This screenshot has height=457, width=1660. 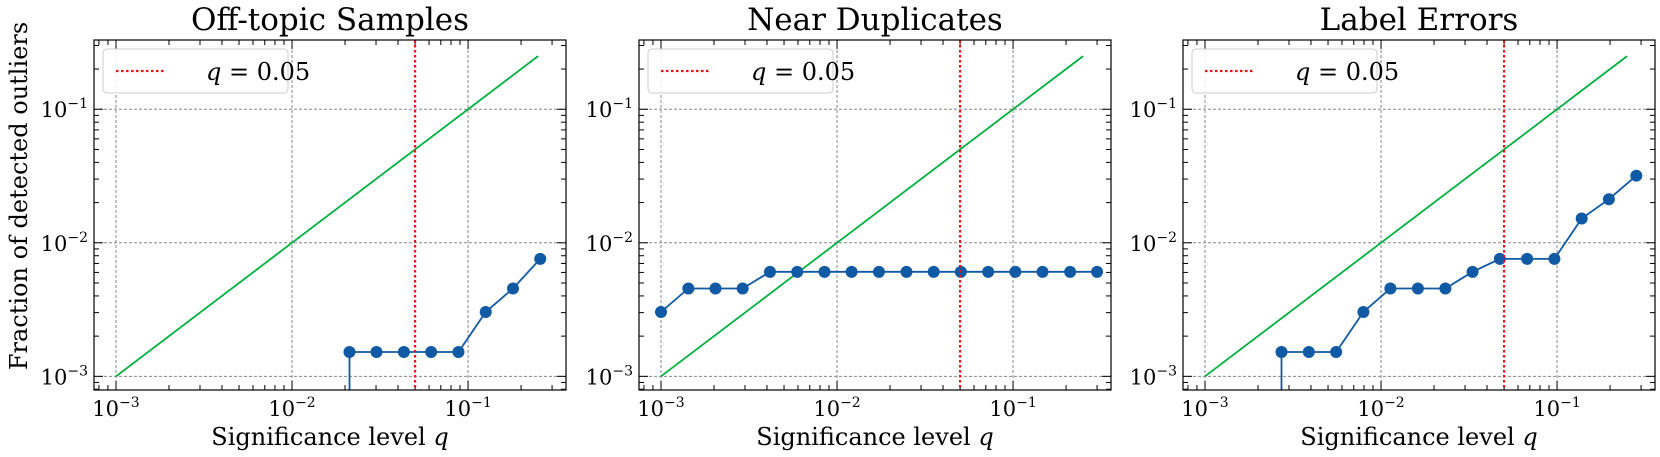 What do you see at coordinates (1419, 20) in the screenshot?
I see `panel-title: Label Errors` at bounding box center [1419, 20].